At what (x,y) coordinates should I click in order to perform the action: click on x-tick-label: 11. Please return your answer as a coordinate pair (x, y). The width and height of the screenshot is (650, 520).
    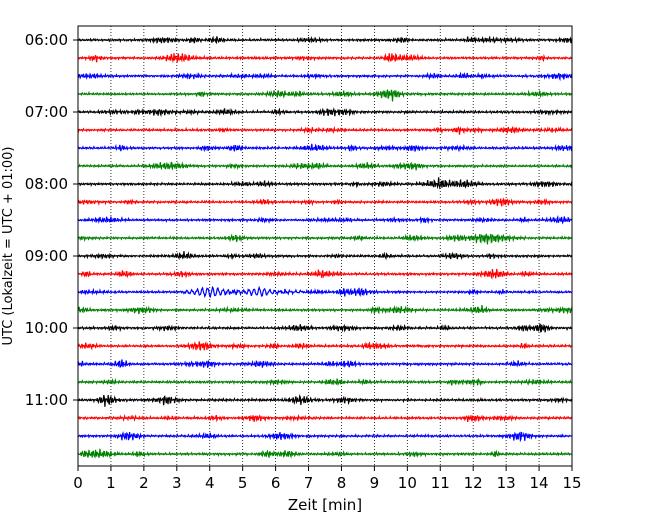
    Looking at the image, I should click on (440, 483).